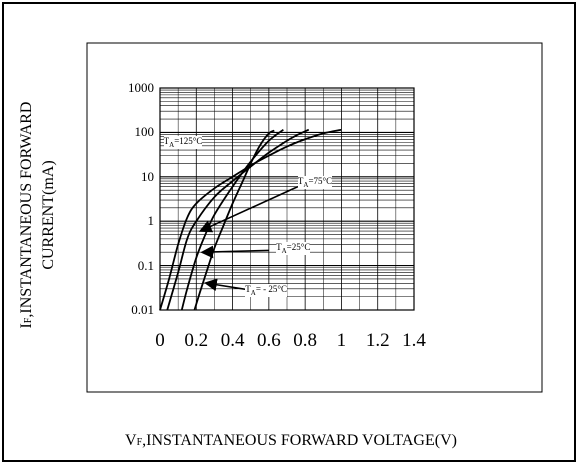  I want to click on x-axis-title: VF,INSTANTANEOUS FORWARD VOLTAGE(V), so click(291, 441).